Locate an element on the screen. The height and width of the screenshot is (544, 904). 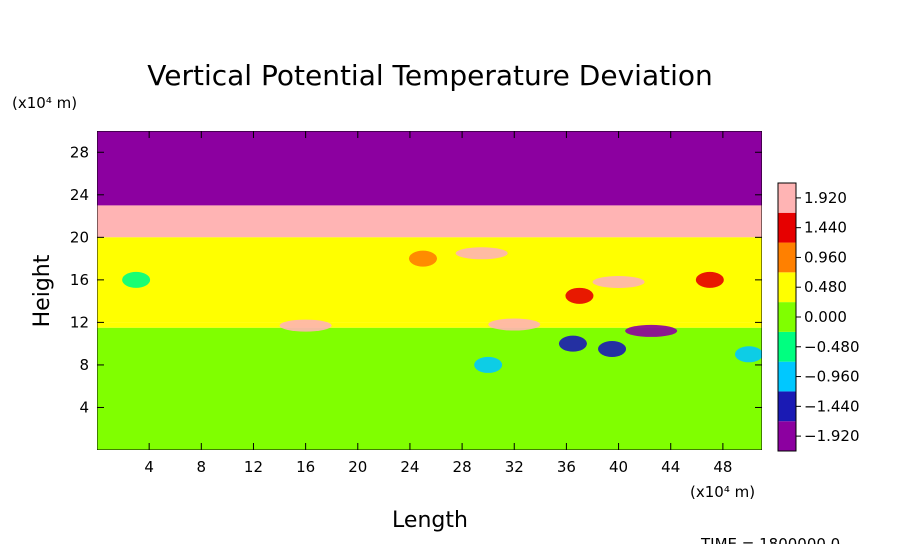
y-tick-label: 28 is located at coordinates (79, 152).